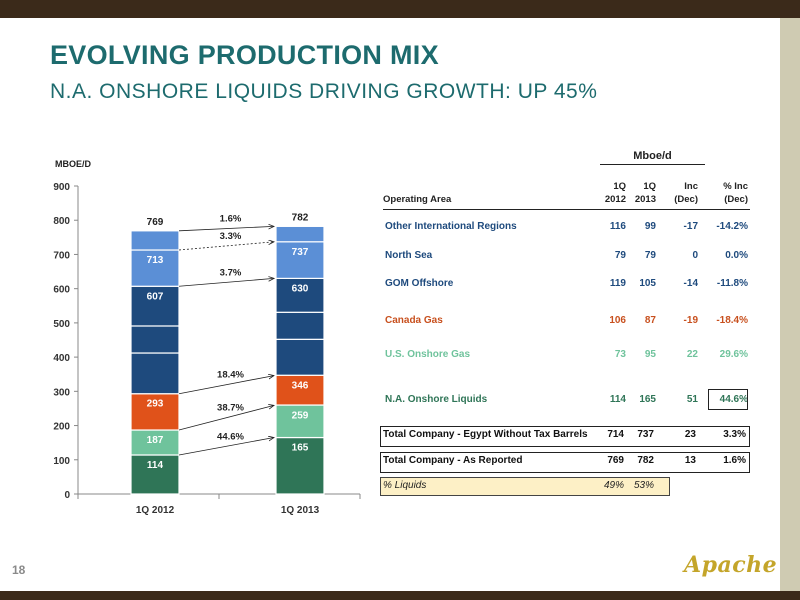 This screenshot has width=800, height=600. What do you see at coordinates (652, 157) in the screenshot?
I see `table-group-header: Mboe/d` at bounding box center [652, 157].